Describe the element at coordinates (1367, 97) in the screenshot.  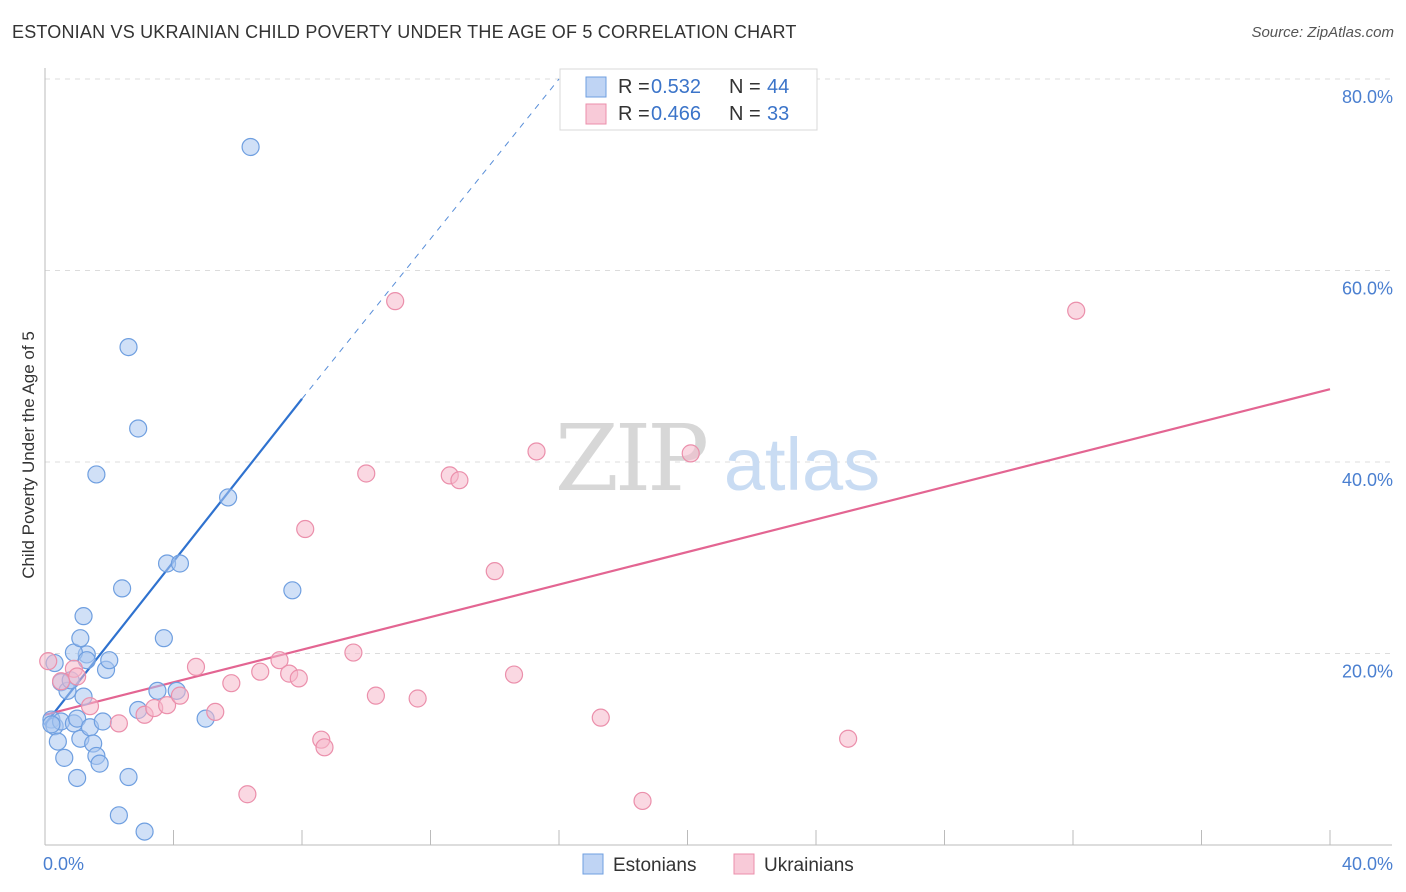
I see `y-tick-label: 80.0%` at that location.